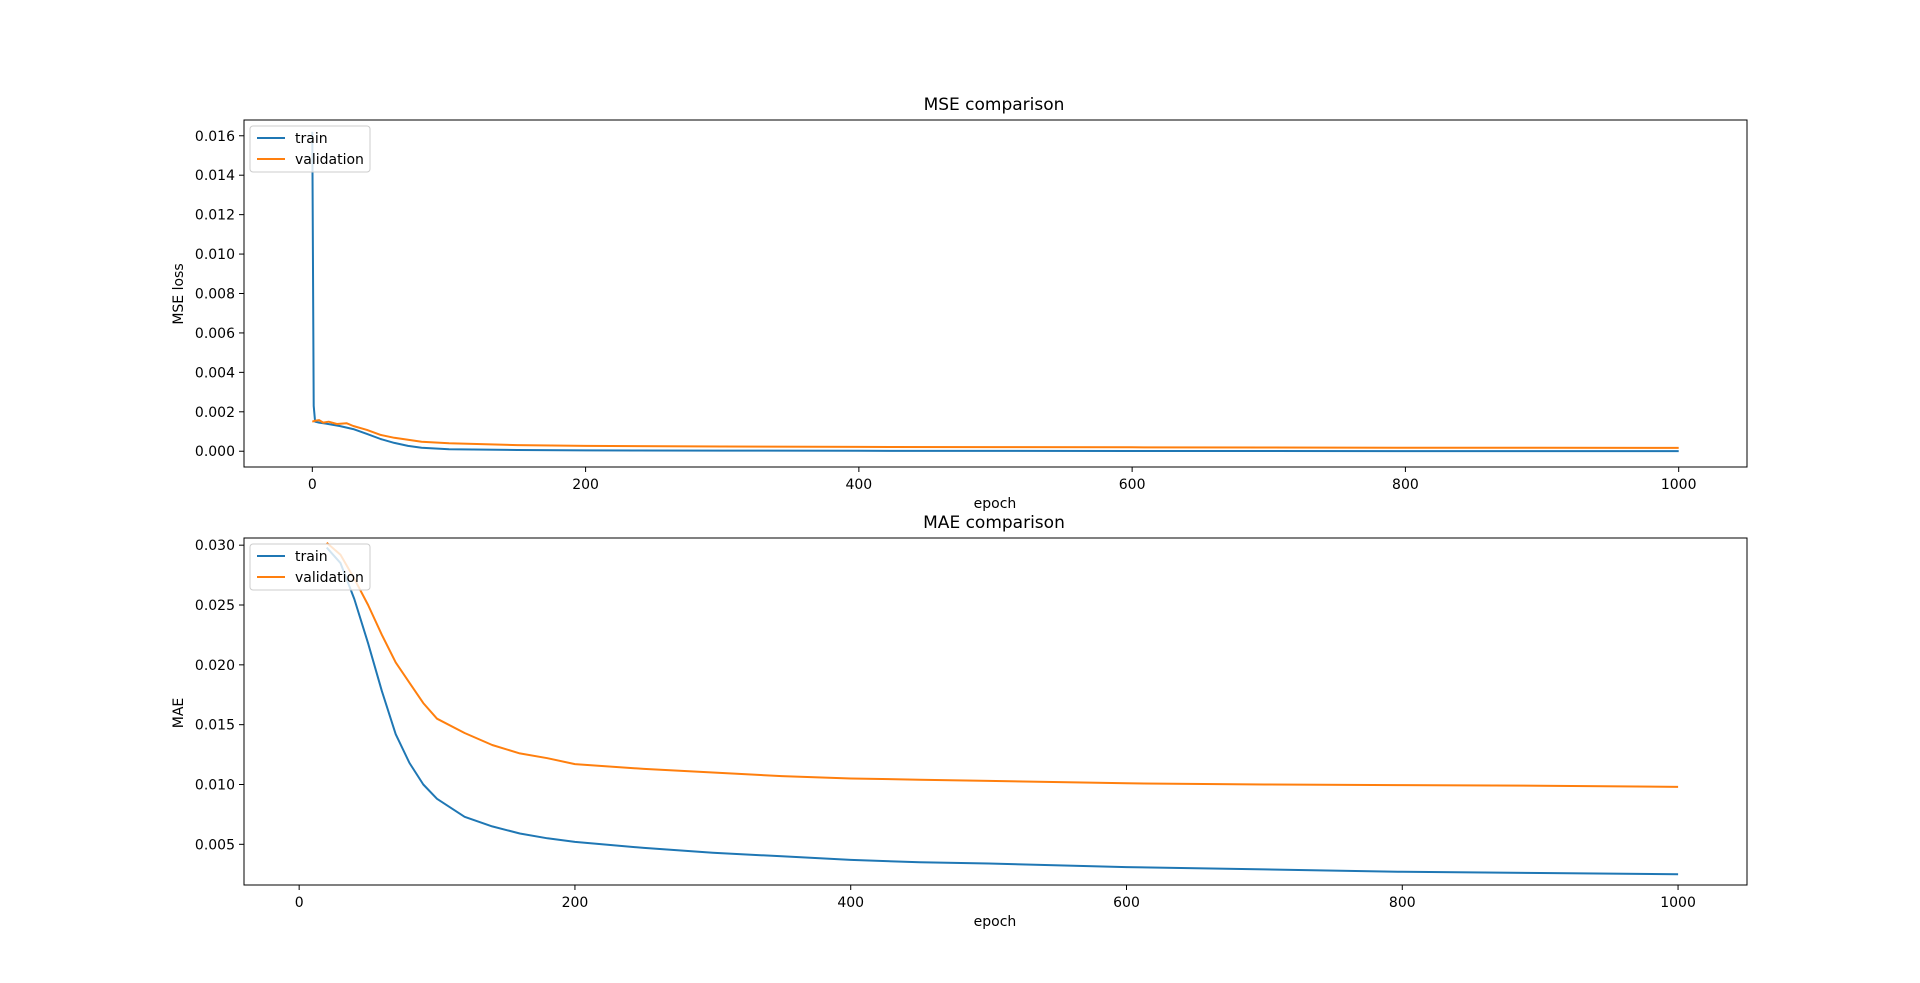  Describe the element at coordinates (215, 216) in the screenshot. I see `mse-y-tick-label: 0.012` at that location.